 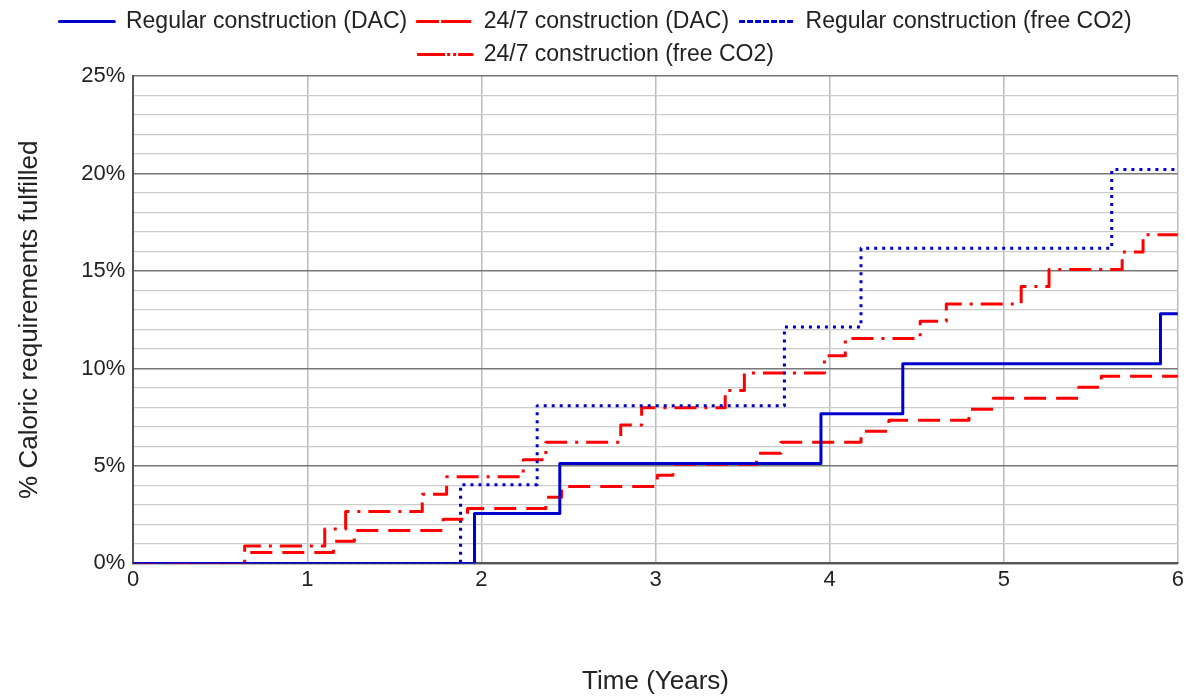 What do you see at coordinates (968, 19) in the screenshot?
I see `legend-label: Regular construction (free CO2)` at bounding box center [968, 19].